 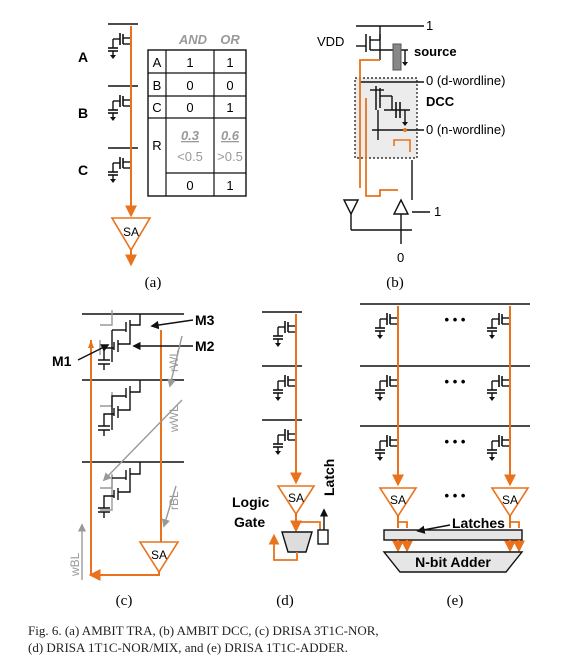 What do you see at coordinates (230, 39) in the screenshot?
I see `header-or: OR` at bounding box center [230, 39].